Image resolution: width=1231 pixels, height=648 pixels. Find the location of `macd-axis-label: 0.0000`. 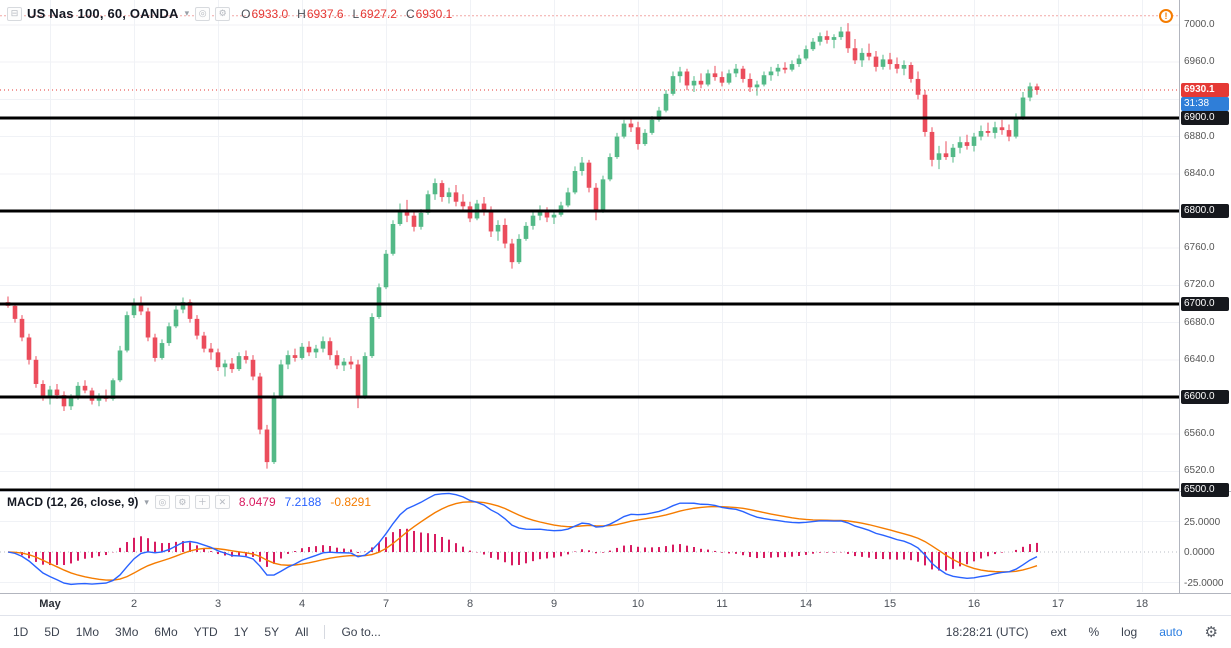

macd-axis-label: 0.0000 is located at coordinates (1199, 552).